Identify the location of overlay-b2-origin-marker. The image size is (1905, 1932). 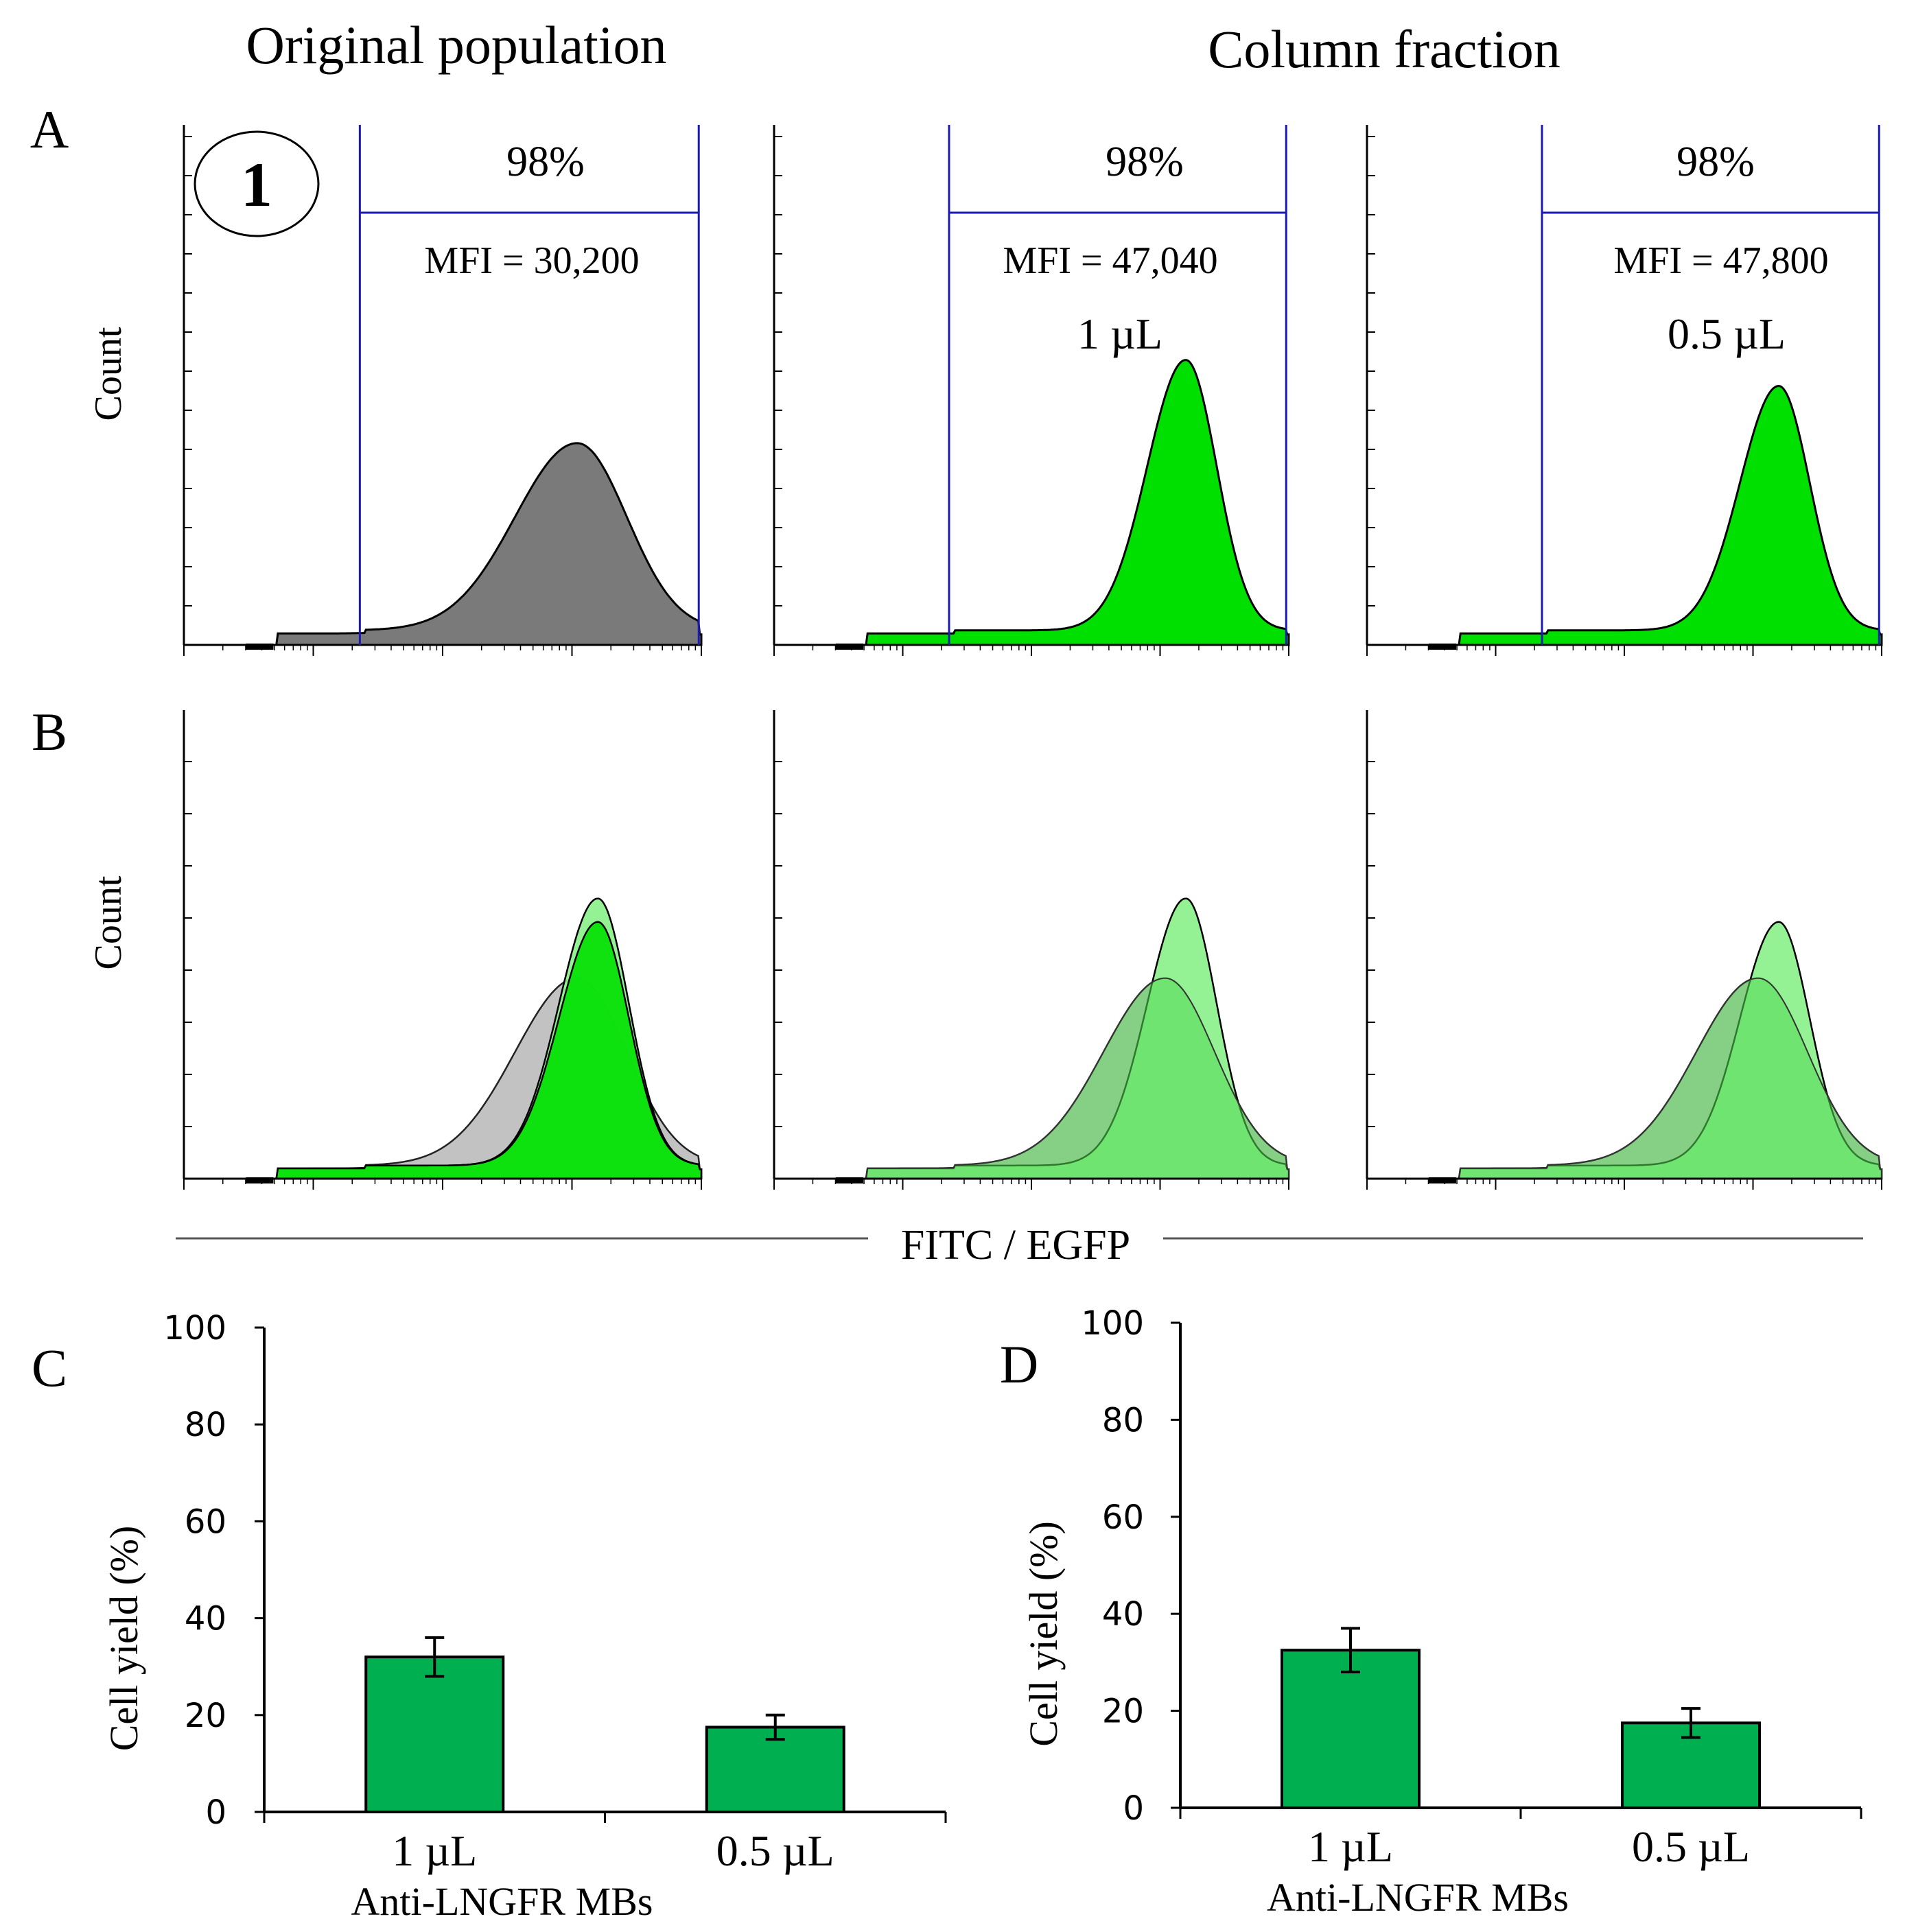
(849, 1180).